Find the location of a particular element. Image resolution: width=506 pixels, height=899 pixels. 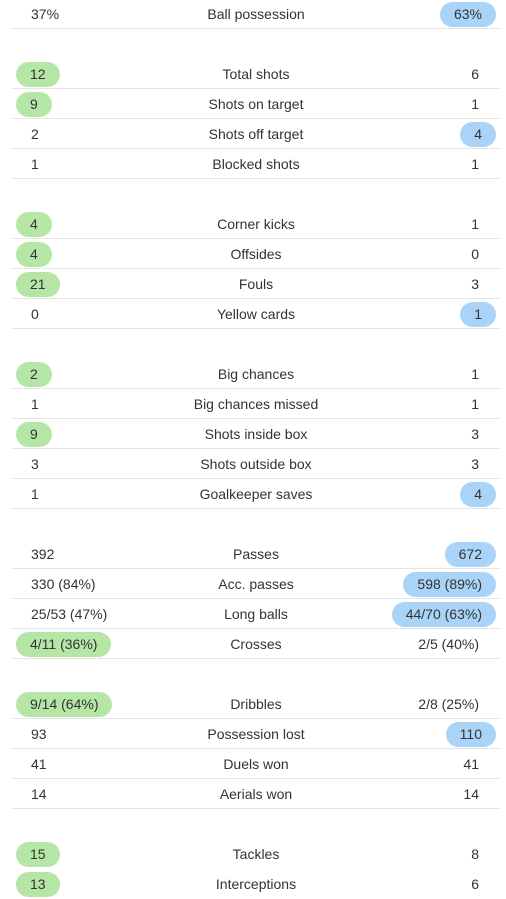

stat-label: Total shots is located at coordinates (256, 74).